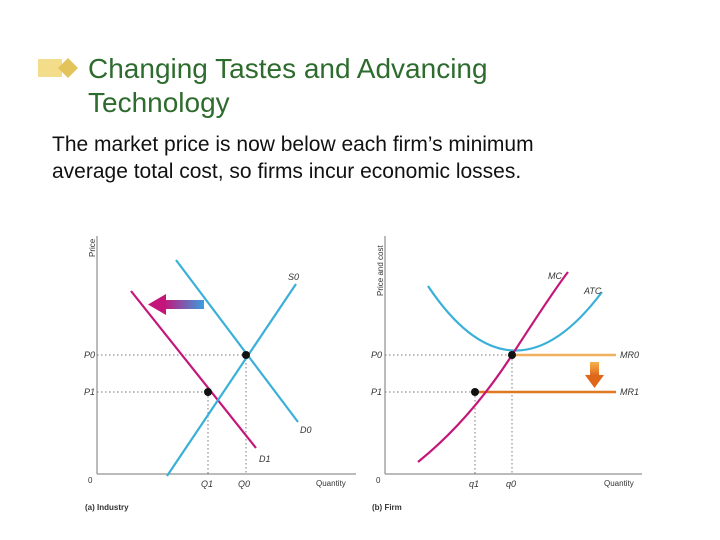  I want to click on industry-demand-curve-d0, so click(237, 341).